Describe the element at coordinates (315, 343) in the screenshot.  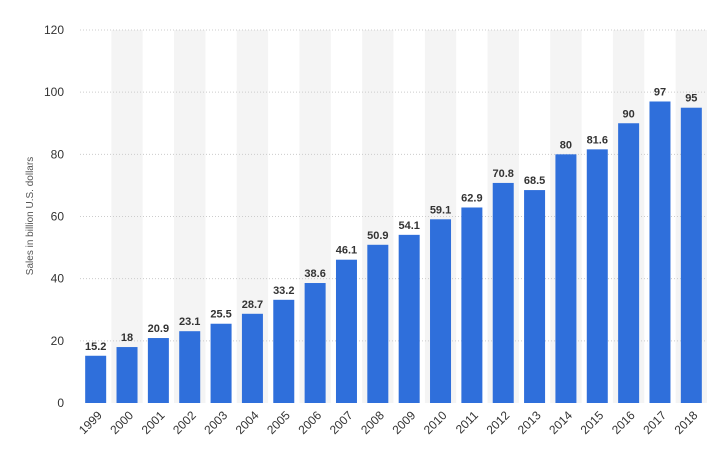
I see `bar-2006` at that location.